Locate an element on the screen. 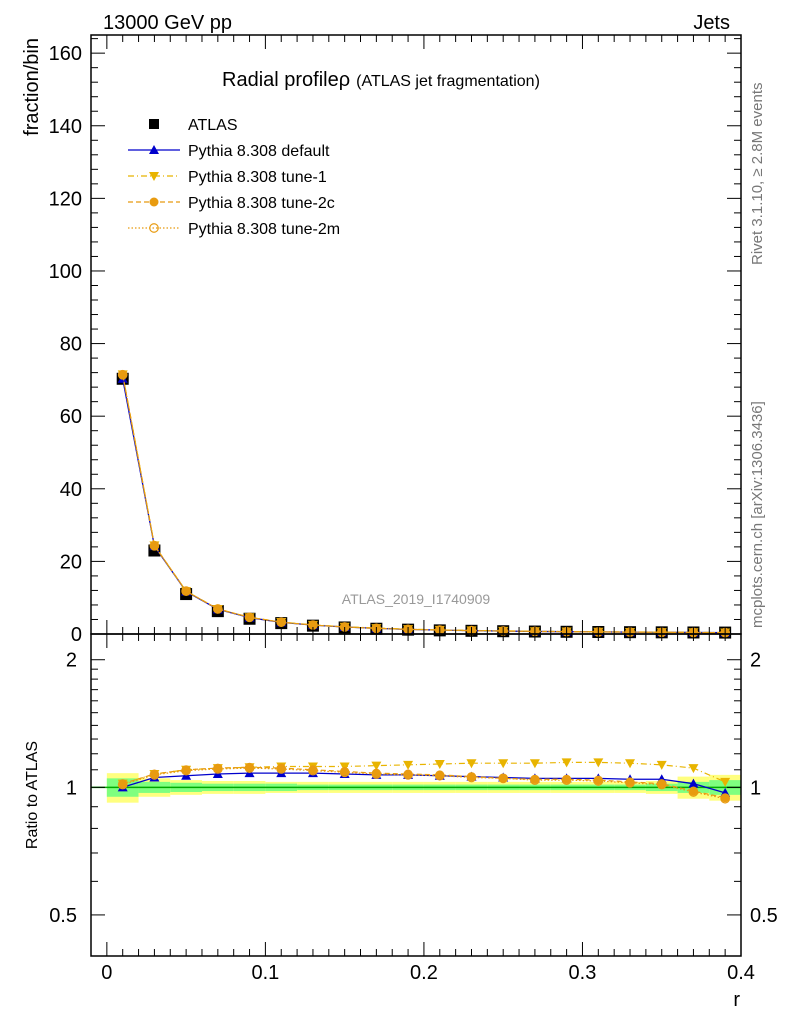 This screenshot has width=786, height=1024. legend-marker-tune2c is located at coordinates (154, 202).